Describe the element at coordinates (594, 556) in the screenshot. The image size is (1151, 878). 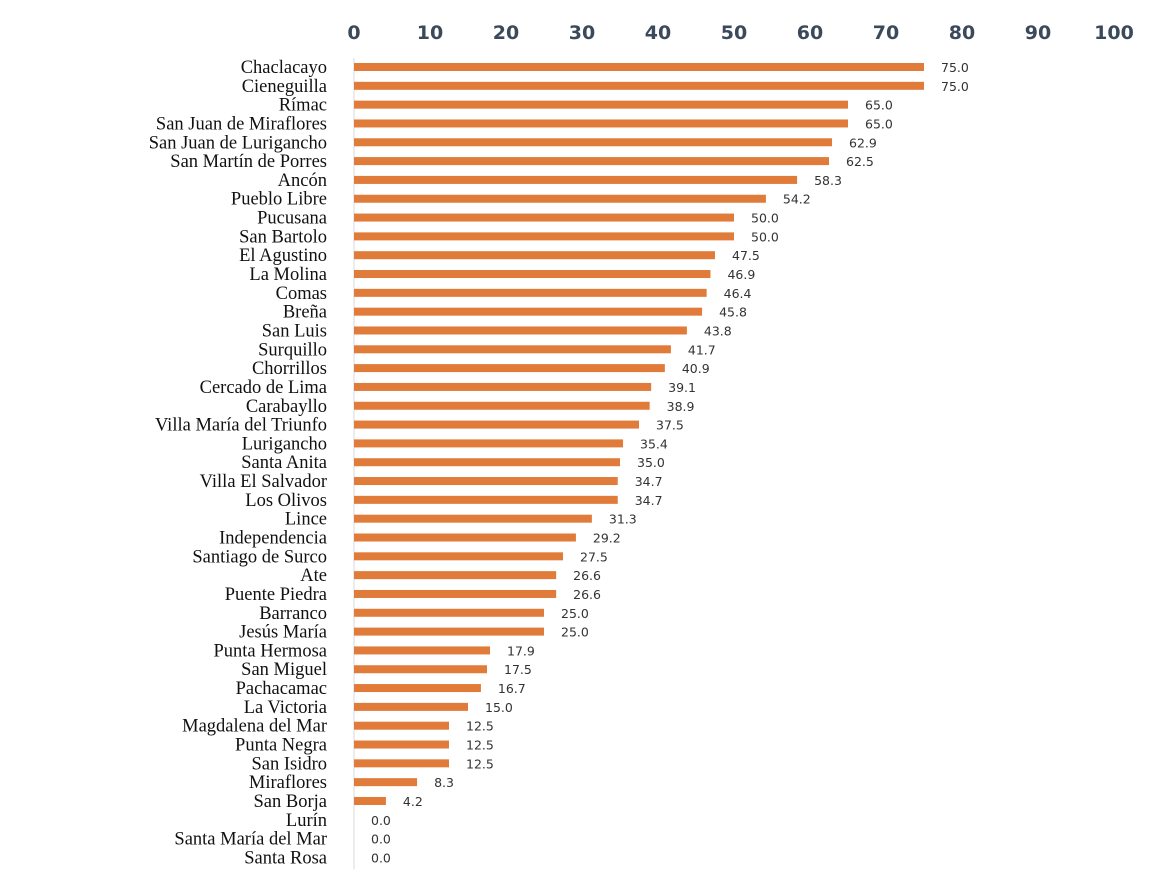
I see `data-label: 27.5` at that location.